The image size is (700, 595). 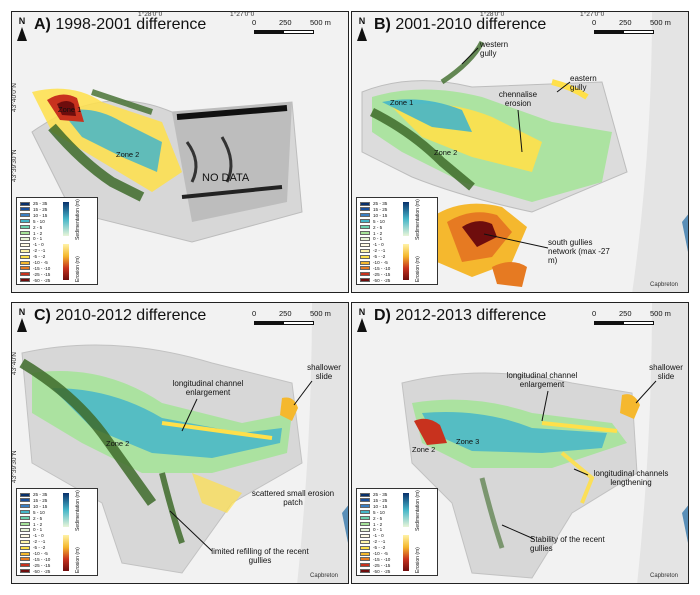 I want to click on legend-label: 25 - 35, so click(x=380, y=203).